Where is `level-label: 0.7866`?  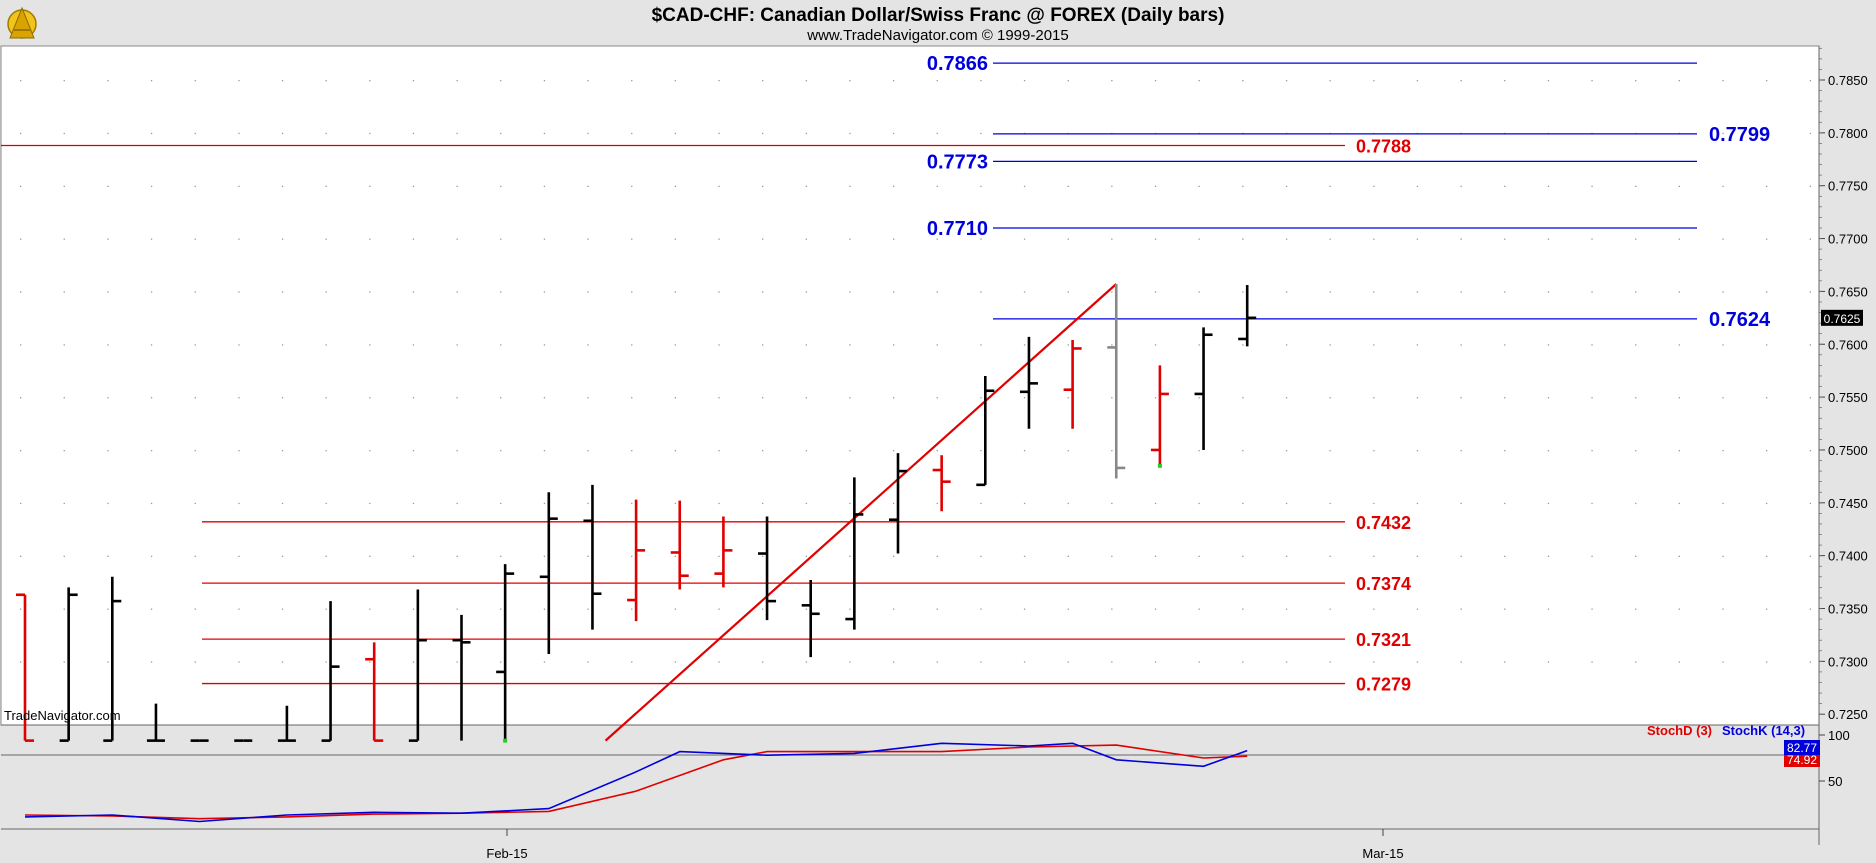 level-label: 0.7866 is located at coordinates (957, 64).